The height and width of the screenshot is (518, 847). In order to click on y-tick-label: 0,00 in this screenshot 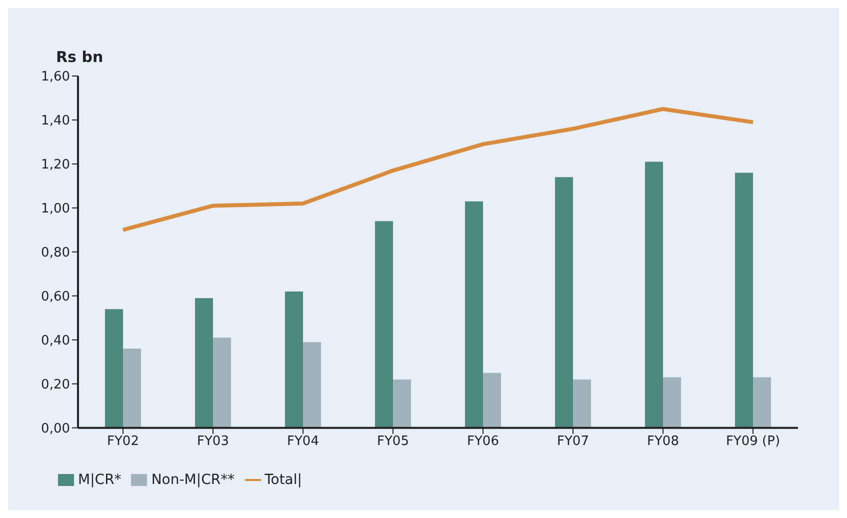, I will do `click(55, 428)`.